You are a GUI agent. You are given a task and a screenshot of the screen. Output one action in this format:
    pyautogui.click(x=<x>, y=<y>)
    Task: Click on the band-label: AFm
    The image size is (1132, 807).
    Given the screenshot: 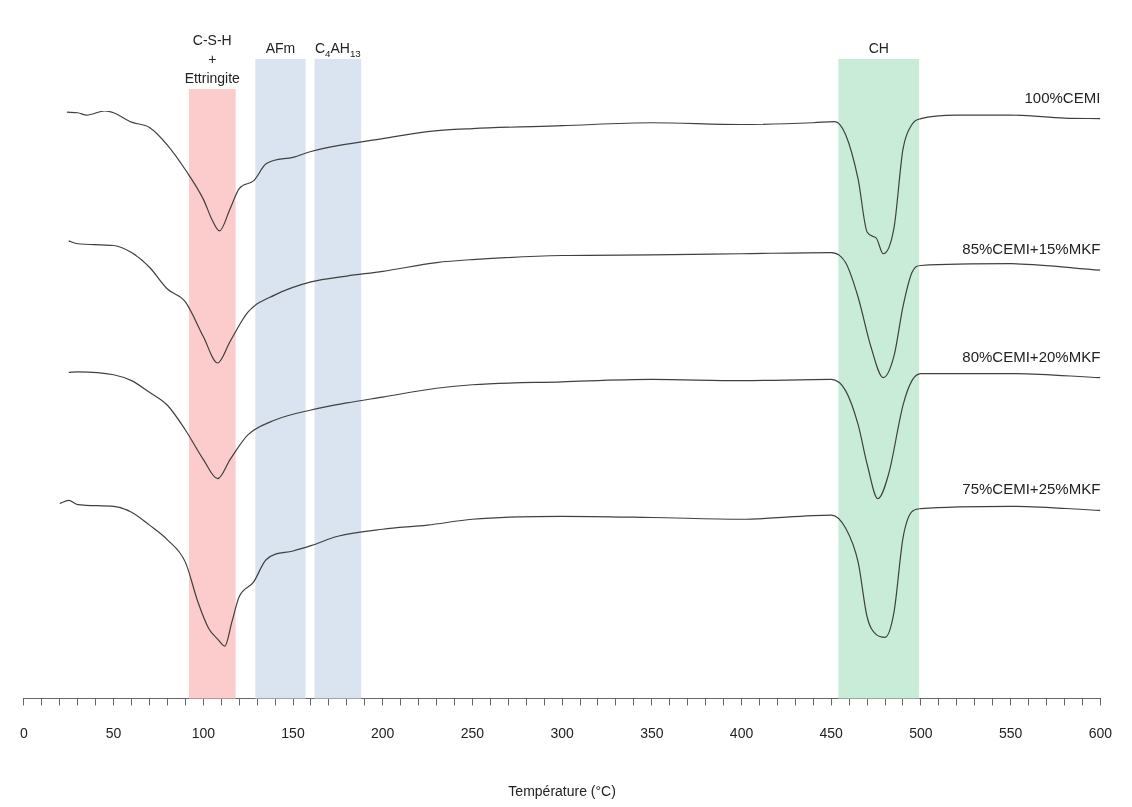 What is the action you would take?
    pyautogui.click(x=280, y=48)
    